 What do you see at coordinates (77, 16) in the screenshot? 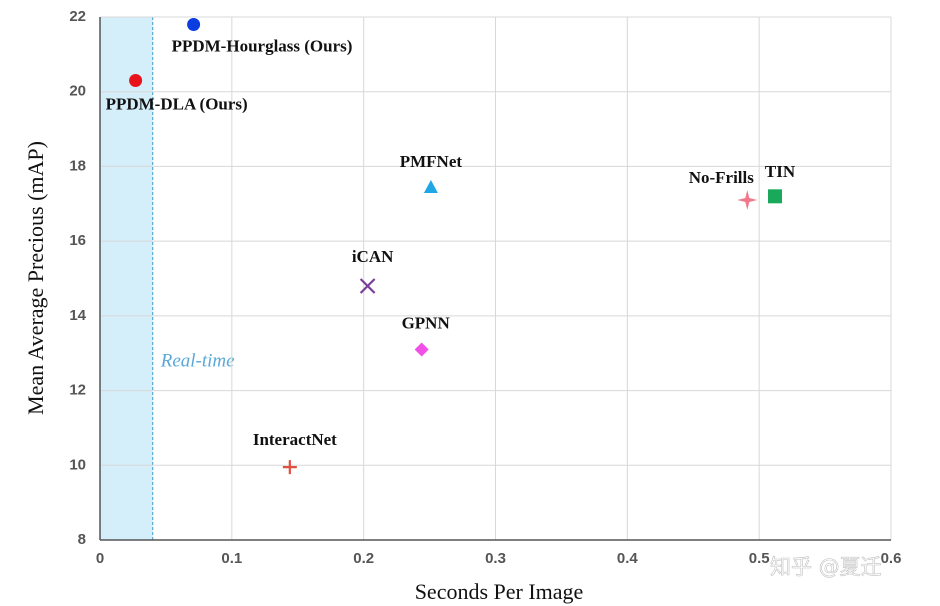
I see `y-tick-label: 22` at bounding box center [77, 16].